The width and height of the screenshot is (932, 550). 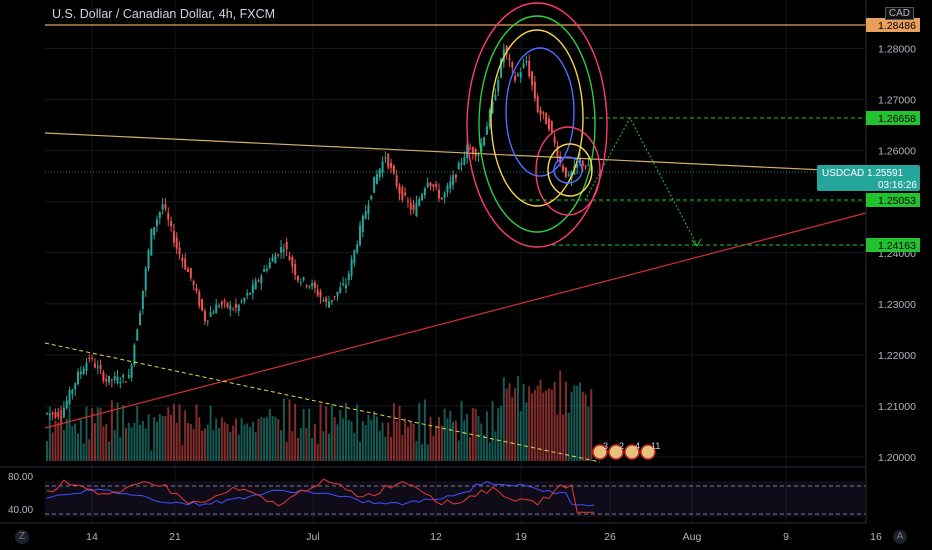 What do you see at coordinates (900, 537) in the screenshot?
I see `auto-scale-button: A` at bounding box center [900, 537].